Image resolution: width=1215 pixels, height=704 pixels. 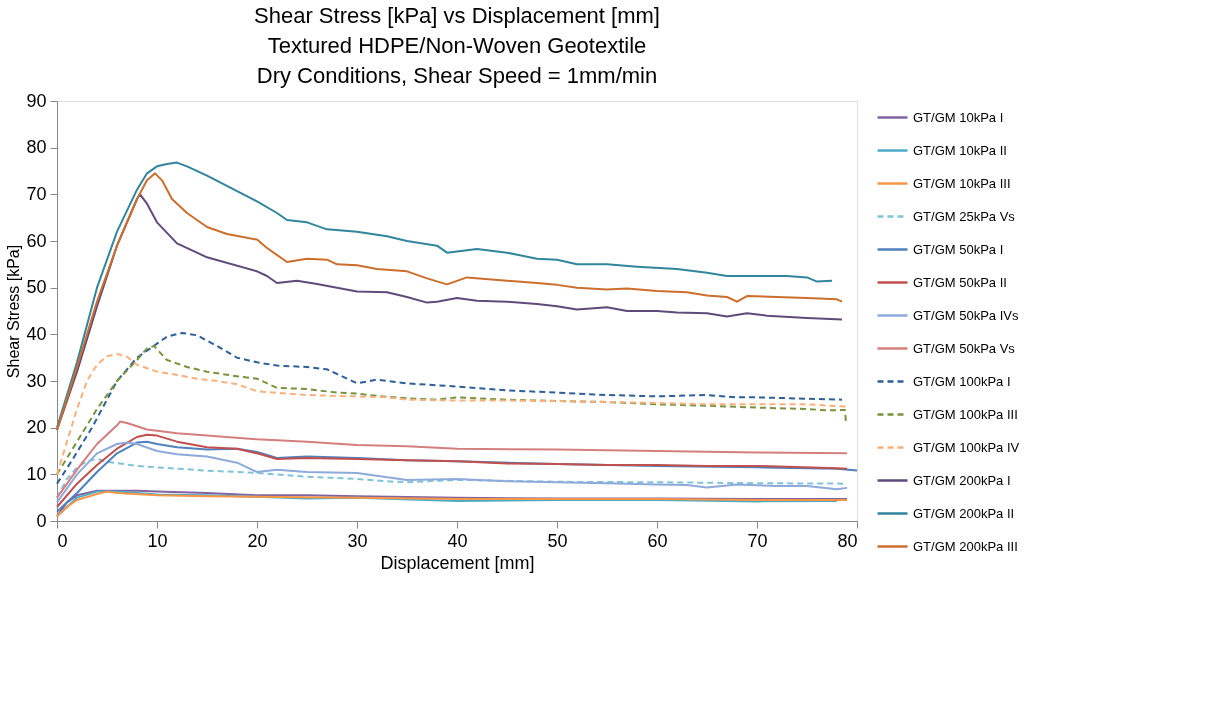 I want to click on legend-label: GT/GM 10kPa I, so click(x=958, y=117).